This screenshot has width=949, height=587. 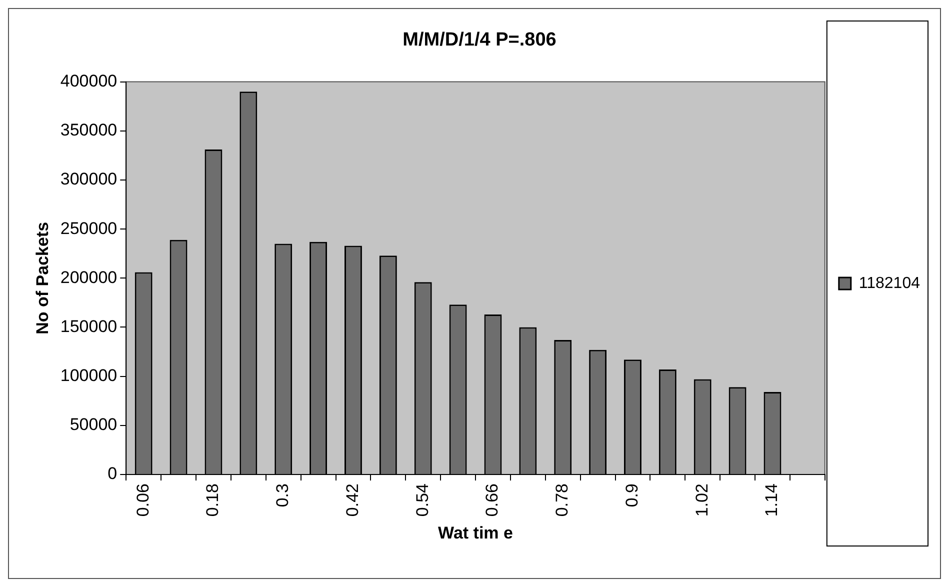 What do you see at coordinates (282, 496) in the screenshot?
I see `x-tick-label: 0.3` at bounding box center [282, 496].